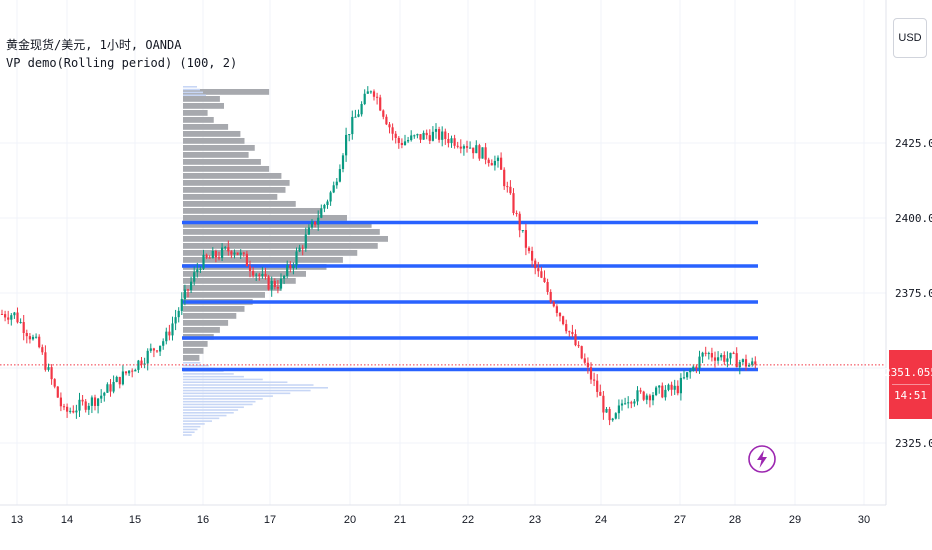 The width and height of the screenshot is (932, 550). What do you see at coordinates (913, 143) in the screenshot?
I see `price-axis-label: 2425.000` at bounding box center [913, 143].